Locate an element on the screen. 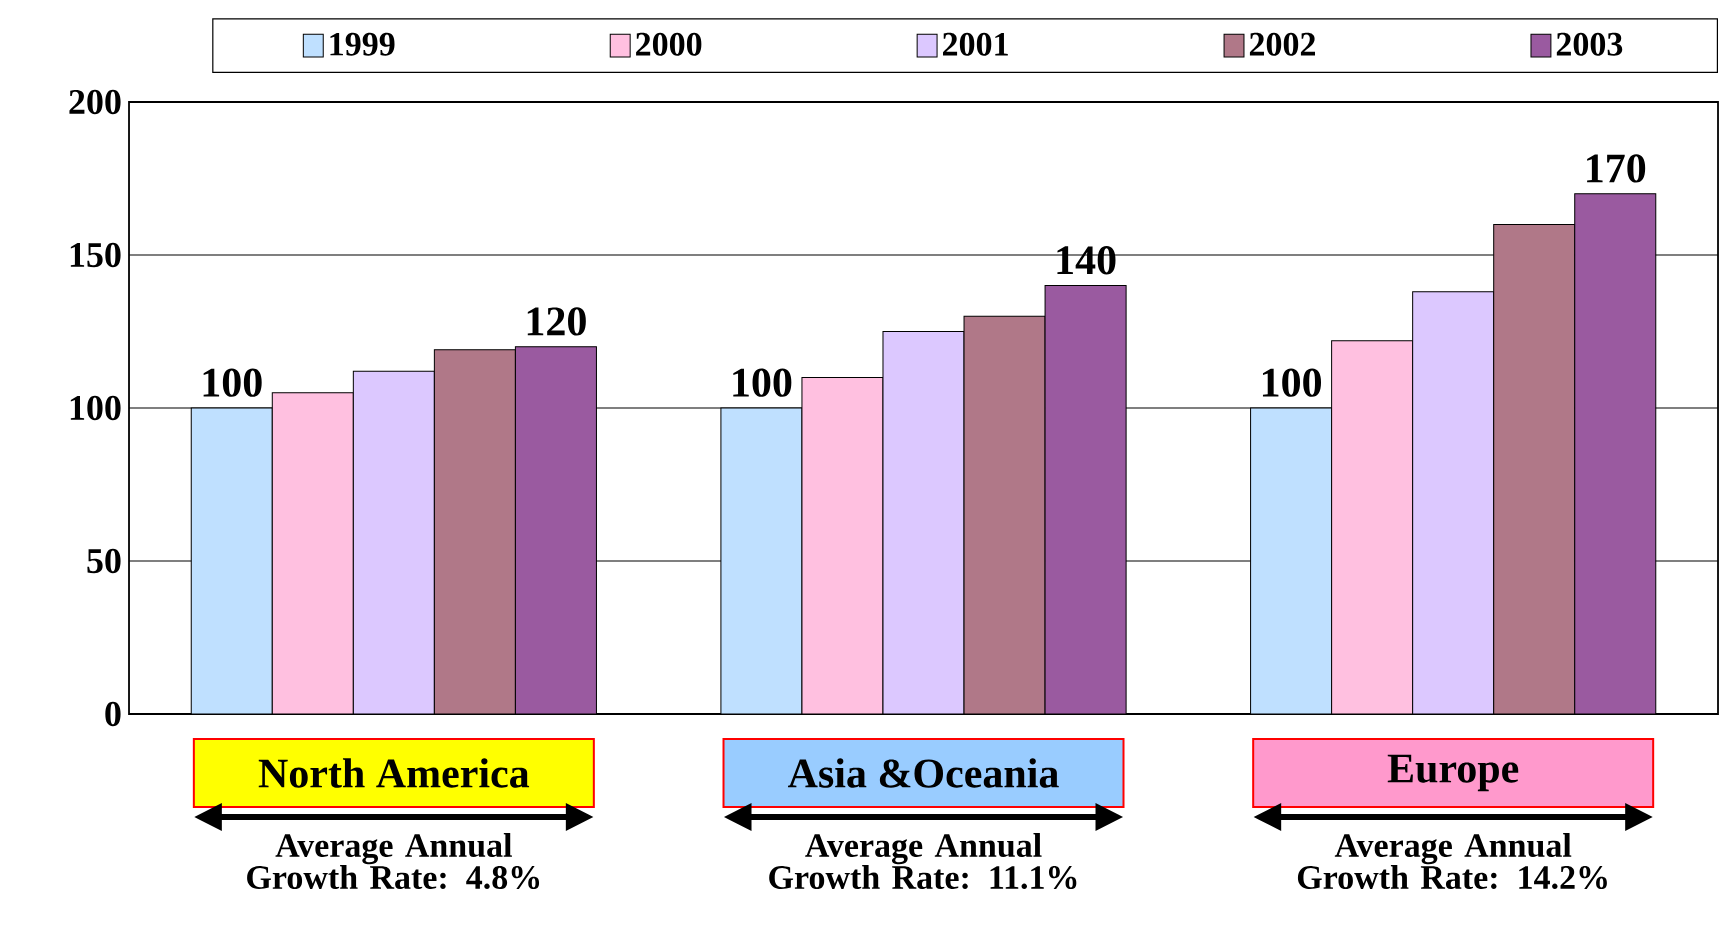 This screenshot has height=947, width=1723. y-tick-label: 0 is located at coordinates (113, 714).